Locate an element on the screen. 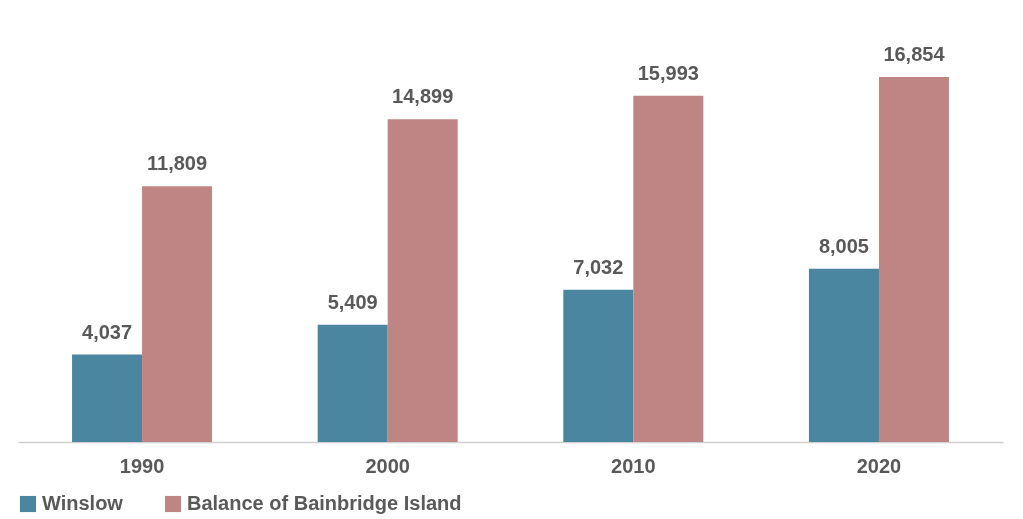  data-label: 8,005 is located at coordinates (843, 245).